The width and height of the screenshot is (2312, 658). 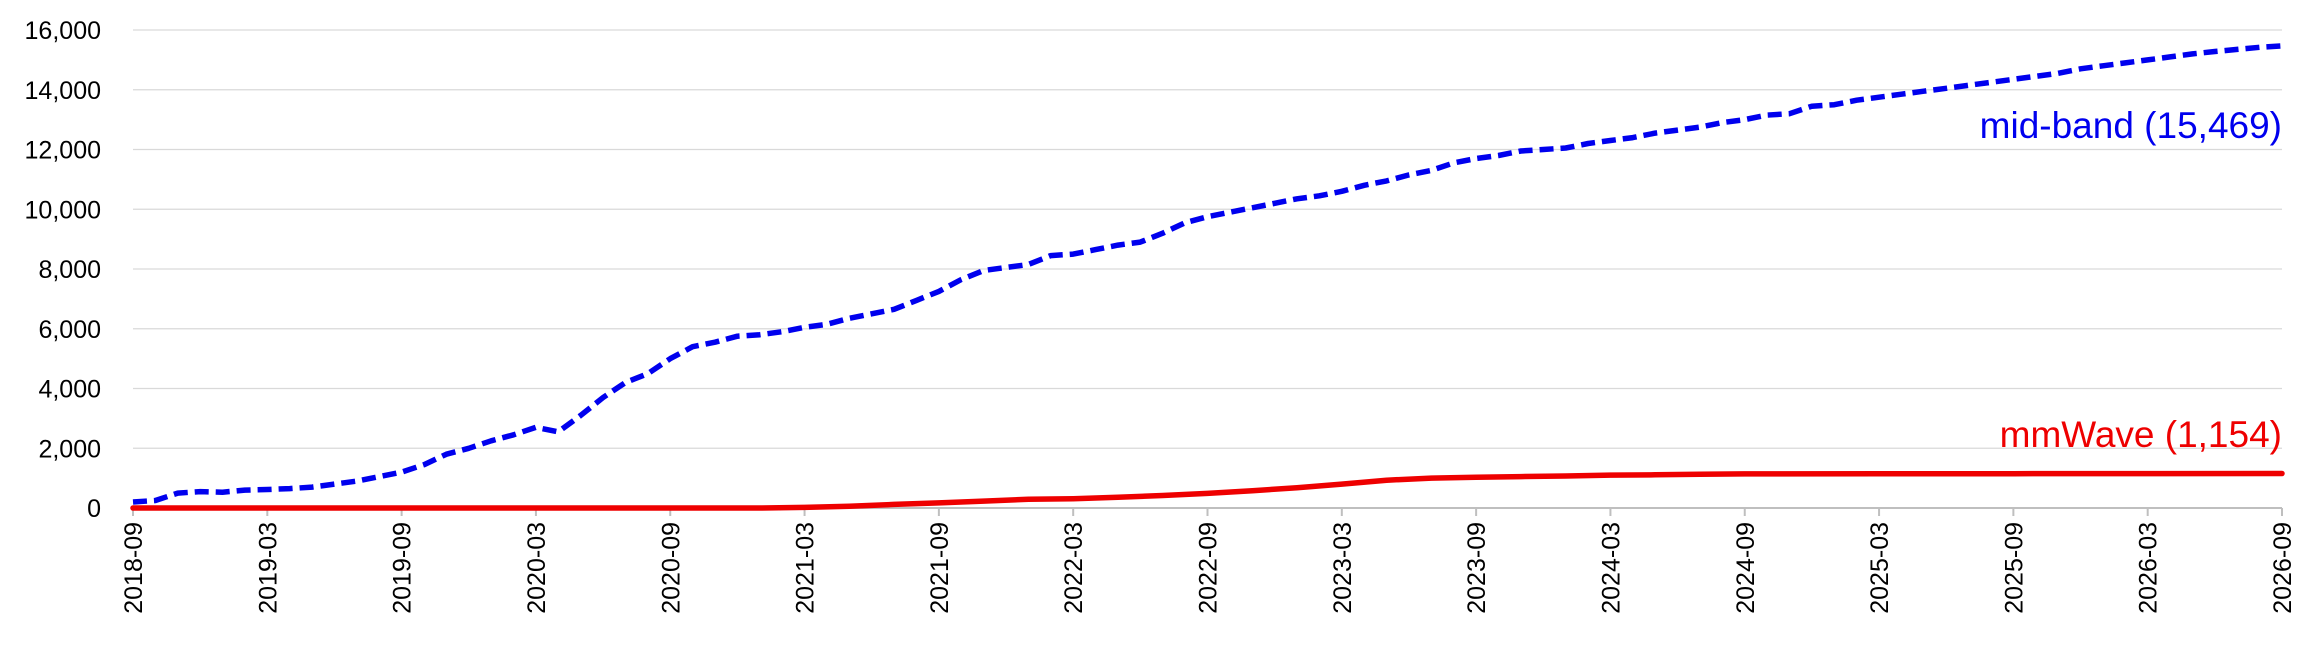 I want to click on x-tick-label: 2022-03, so click(x=1074, y=568).